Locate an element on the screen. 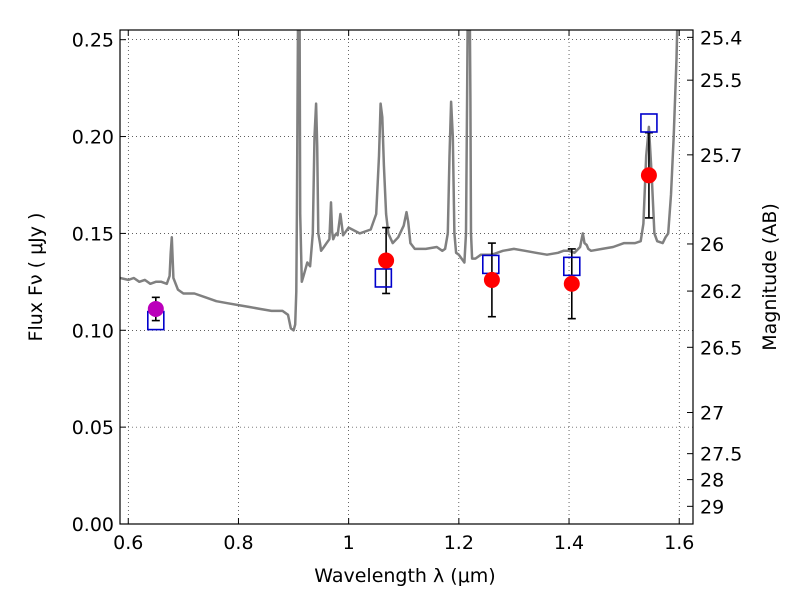 The image size is (800, 600). magnitude-tick-label: 27 is located at coordinates (712, 414).